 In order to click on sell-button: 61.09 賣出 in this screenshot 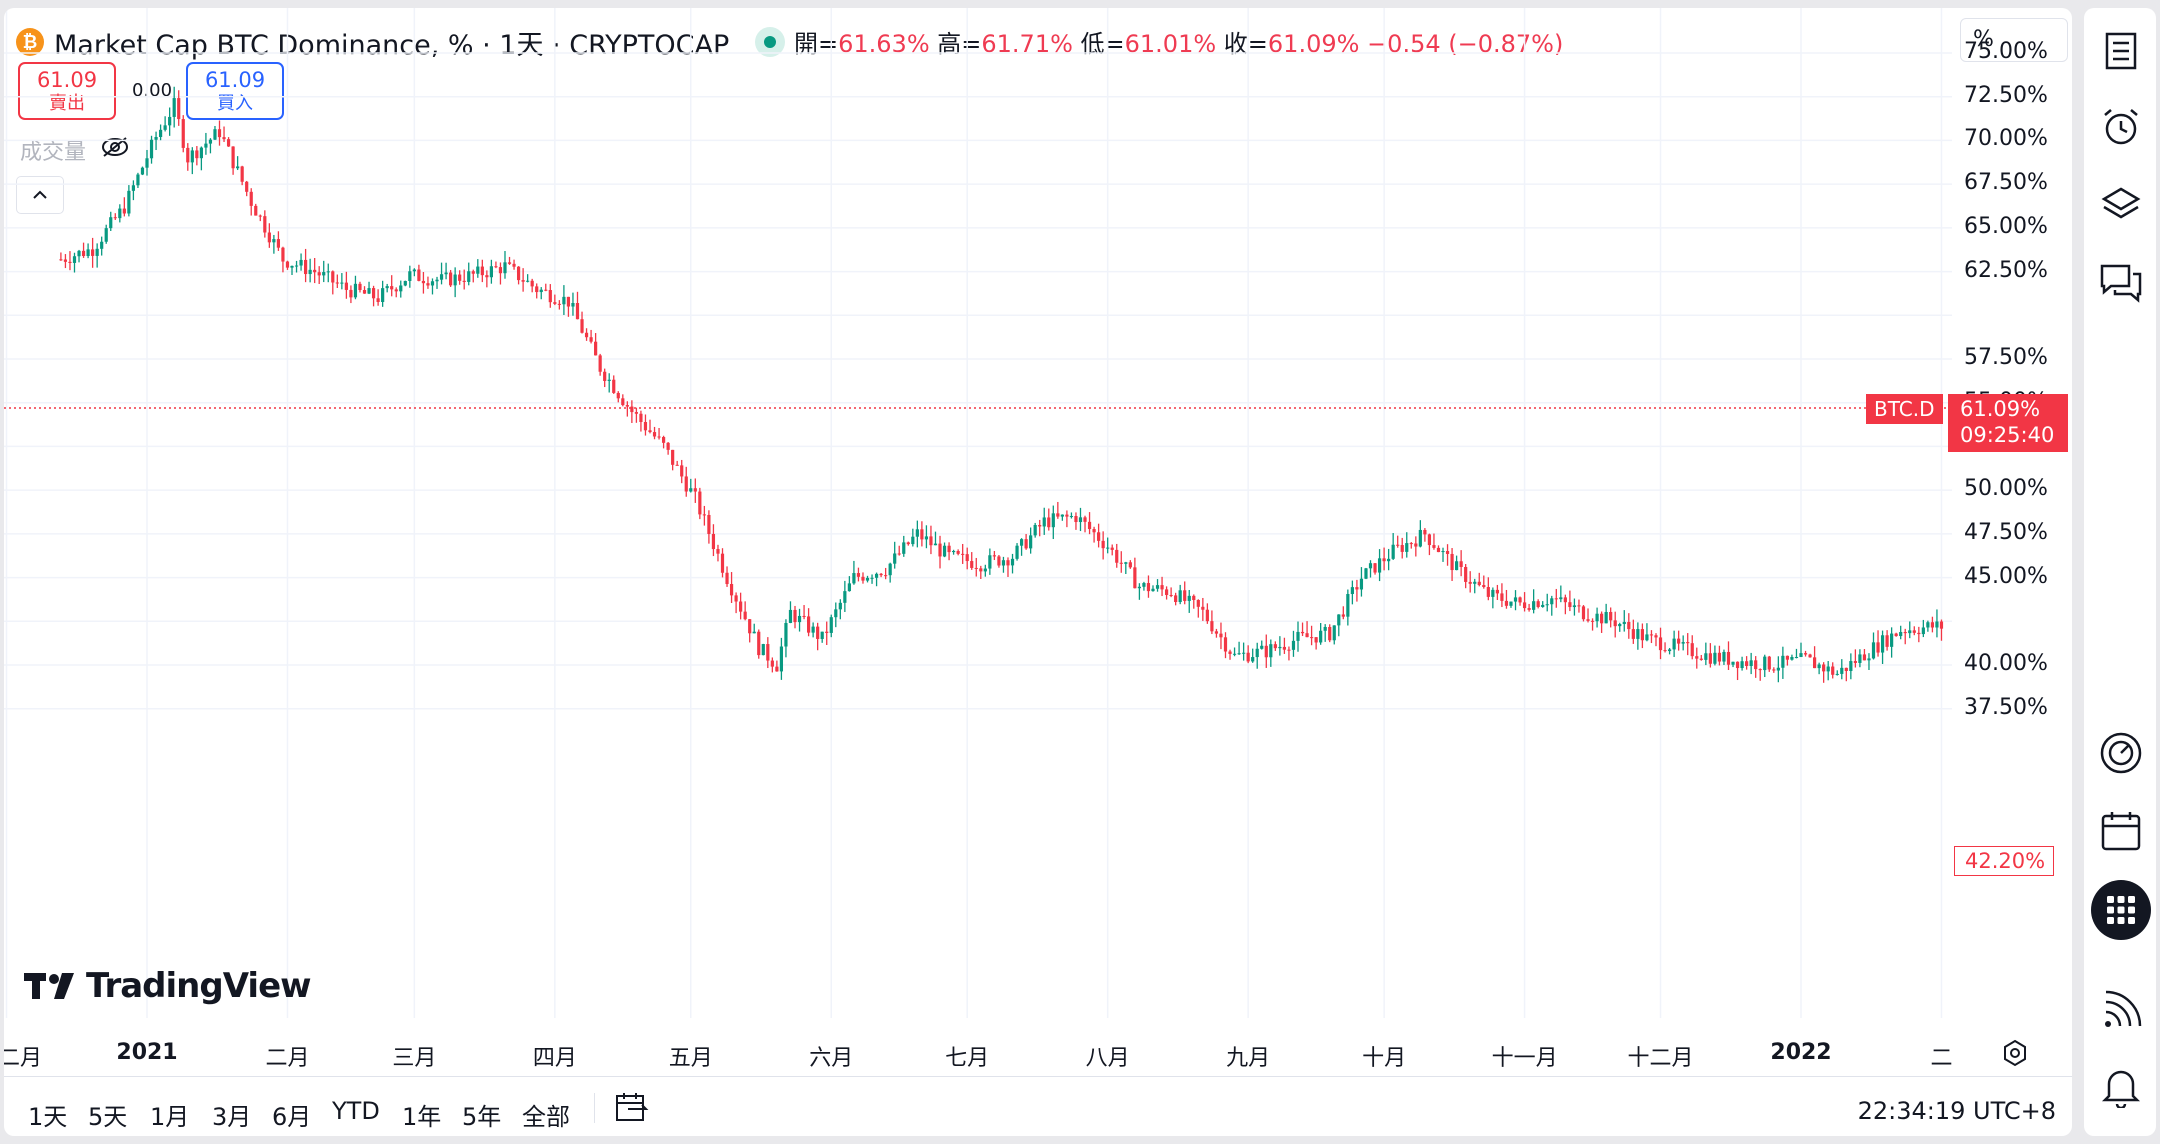, I will do `click(67, 91)`.